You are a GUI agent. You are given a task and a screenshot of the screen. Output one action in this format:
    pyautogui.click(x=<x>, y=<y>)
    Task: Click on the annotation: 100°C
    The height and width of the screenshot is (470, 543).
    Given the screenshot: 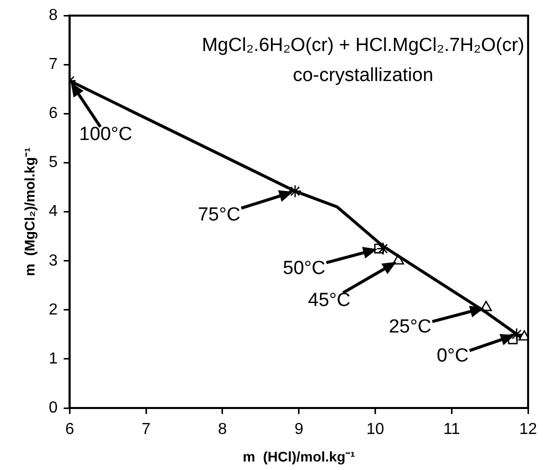 What is the action you would take?
    pyautogui.click(x=105, y=135)
    